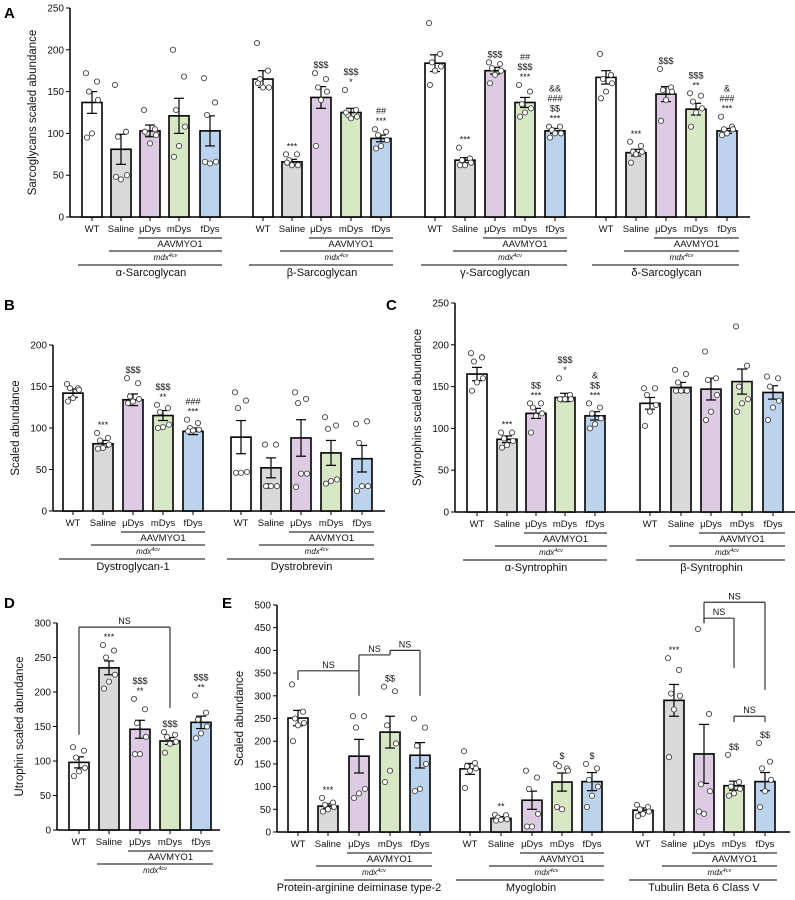 Image resolution: width=795 pixels, height=900 pixels. I want to click on significance-marker: ***, so click(193, 412).